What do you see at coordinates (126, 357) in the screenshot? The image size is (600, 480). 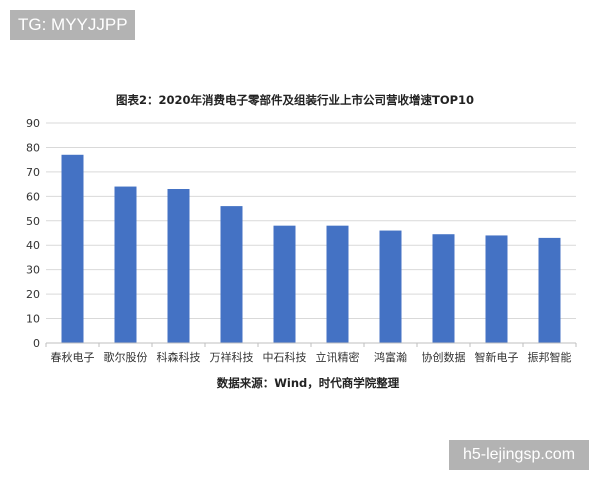 I see `x-category-label: 歌尔股份` at bounding box center [126, 357].